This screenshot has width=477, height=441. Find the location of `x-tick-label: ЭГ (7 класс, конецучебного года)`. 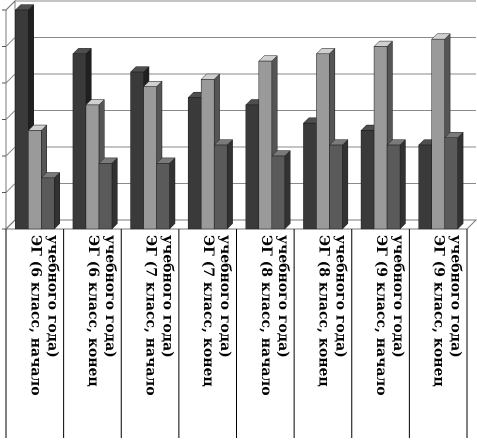

x-tick-label: ЭГ (7 класс, конецучебного года) is located at coordinates (216, 311).